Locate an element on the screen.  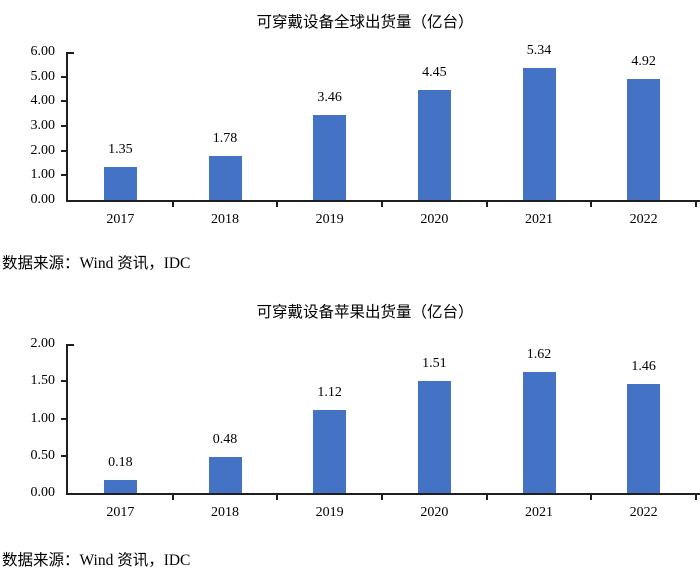
source-note-global: 数据来源：Wind 资讯，IDC is located at coordinates (96, 263).